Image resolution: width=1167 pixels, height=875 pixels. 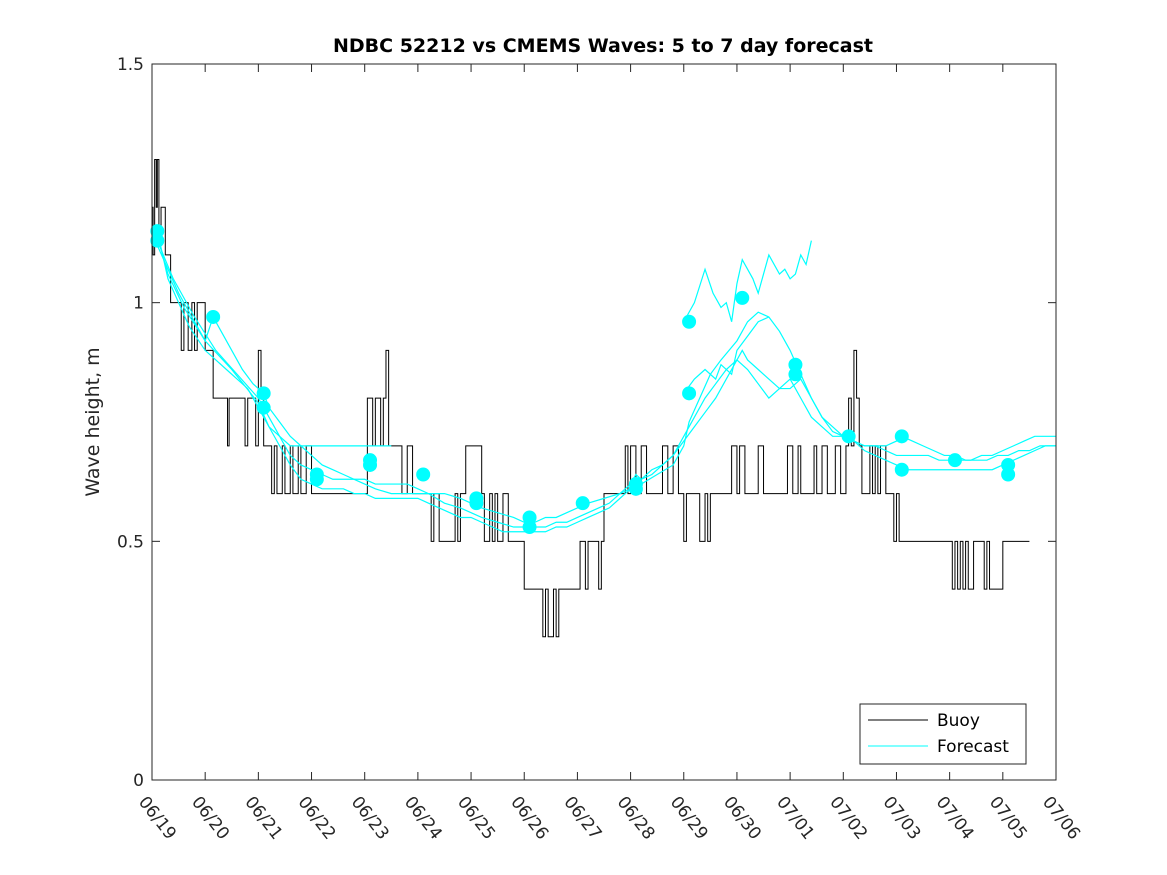 What do you see at coordinates (130, 542) in the screenshot?
I see `y-tick-label: 0.5` at bounding box center [130, 542].